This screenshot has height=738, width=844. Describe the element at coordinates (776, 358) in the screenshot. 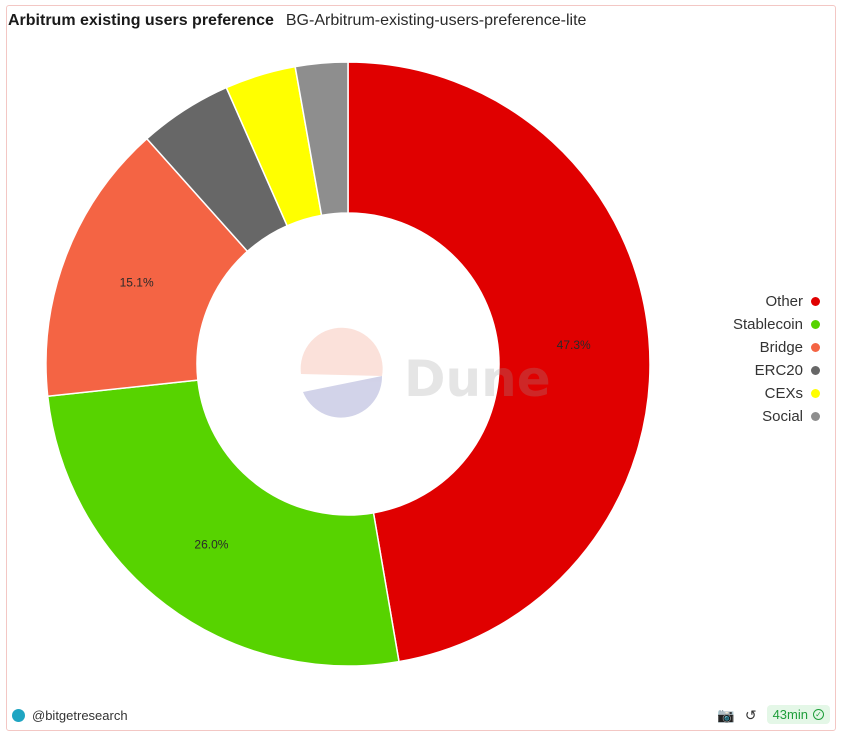

I see `chart-legend: Other Stablecoin Bridge ERC20 CEXs Social` at that location.